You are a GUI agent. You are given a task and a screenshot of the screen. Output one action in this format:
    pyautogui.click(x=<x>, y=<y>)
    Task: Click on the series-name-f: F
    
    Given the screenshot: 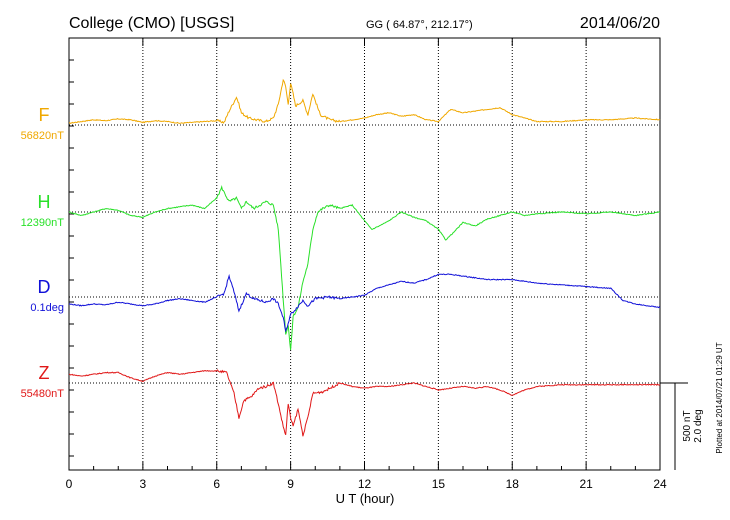 What is the action you would take?
    pyautogui.click(x=44, y=115)
    